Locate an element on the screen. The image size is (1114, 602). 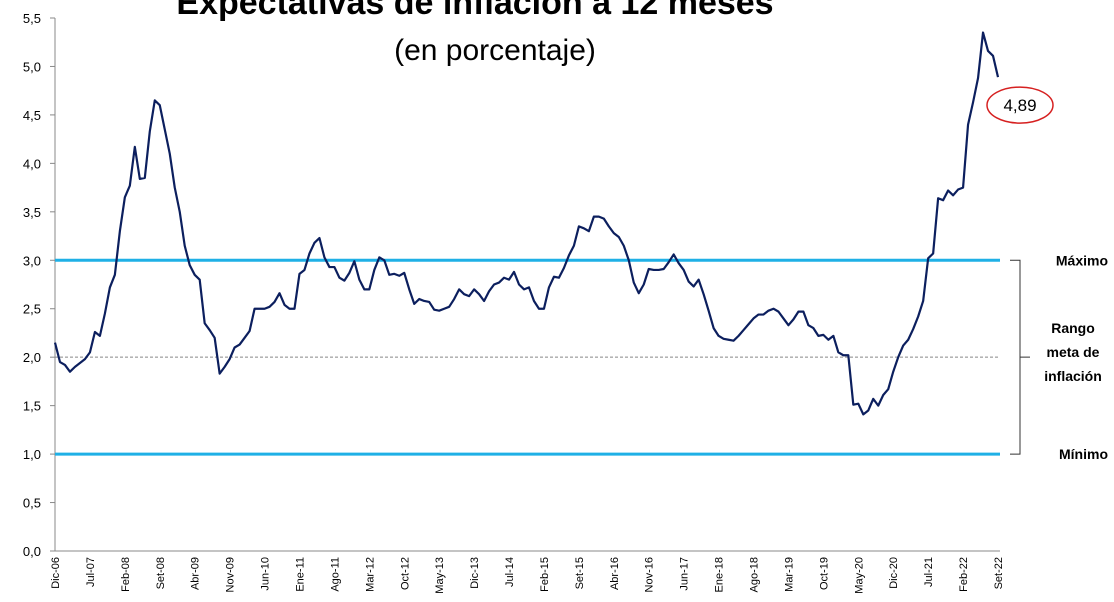
y-tick-label: 5,5 is located at coordinates (32, 18).